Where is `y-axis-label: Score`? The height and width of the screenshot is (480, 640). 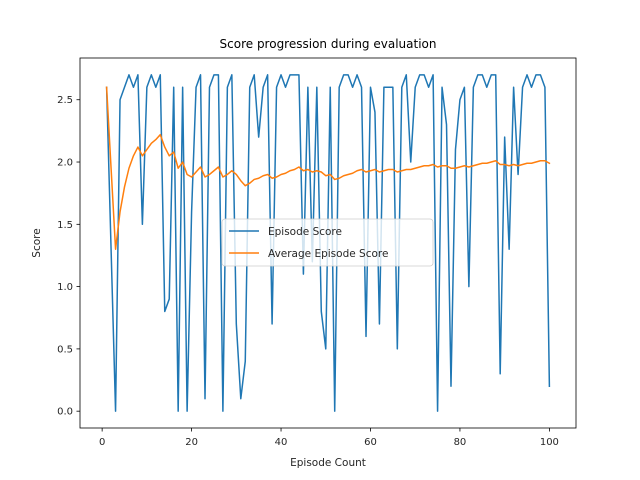 y-axis-label: Score is located at coordinates (37, 242).